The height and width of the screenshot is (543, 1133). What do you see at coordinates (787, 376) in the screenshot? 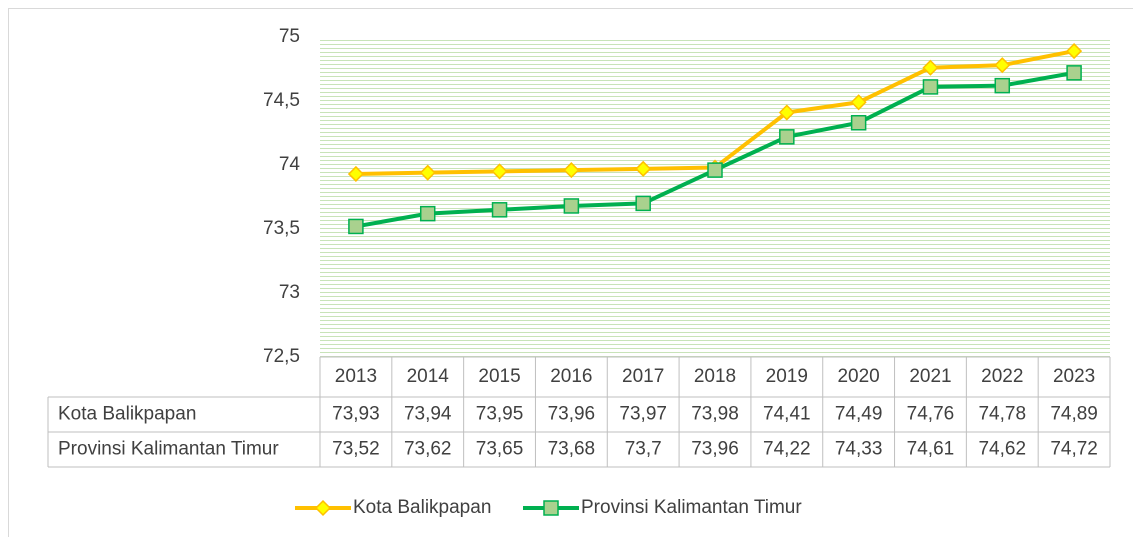
I see `x-tick-label: 2019` at bounding box center [787, 376].